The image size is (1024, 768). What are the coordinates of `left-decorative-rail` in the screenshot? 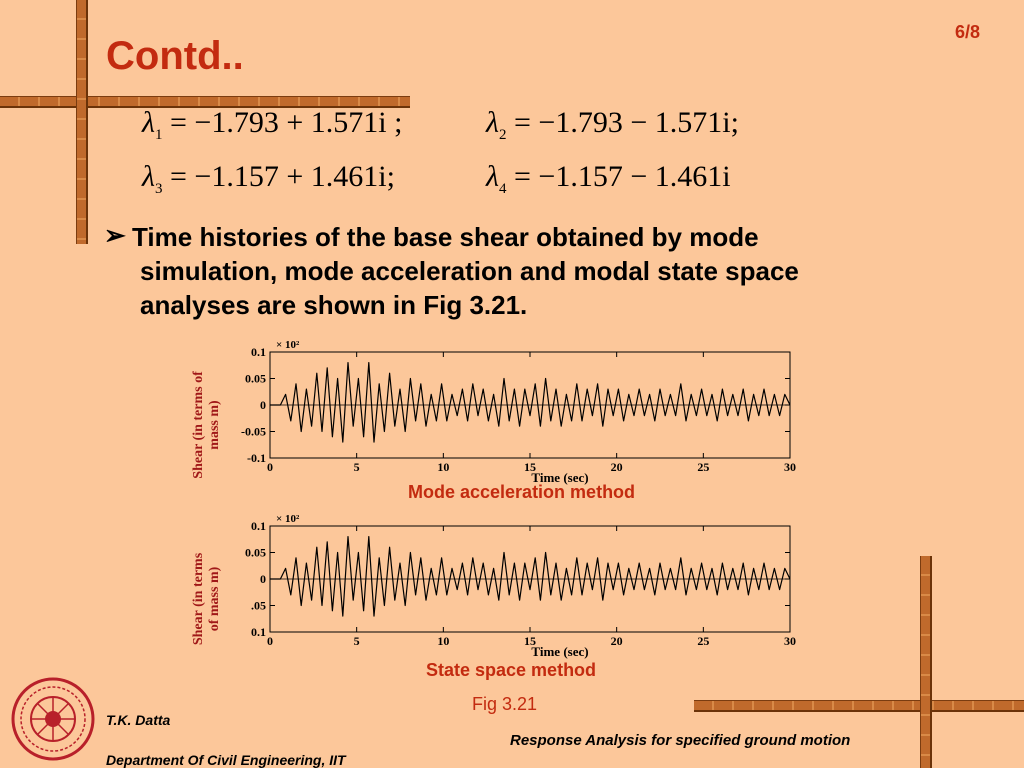 It's located at (82, 122).